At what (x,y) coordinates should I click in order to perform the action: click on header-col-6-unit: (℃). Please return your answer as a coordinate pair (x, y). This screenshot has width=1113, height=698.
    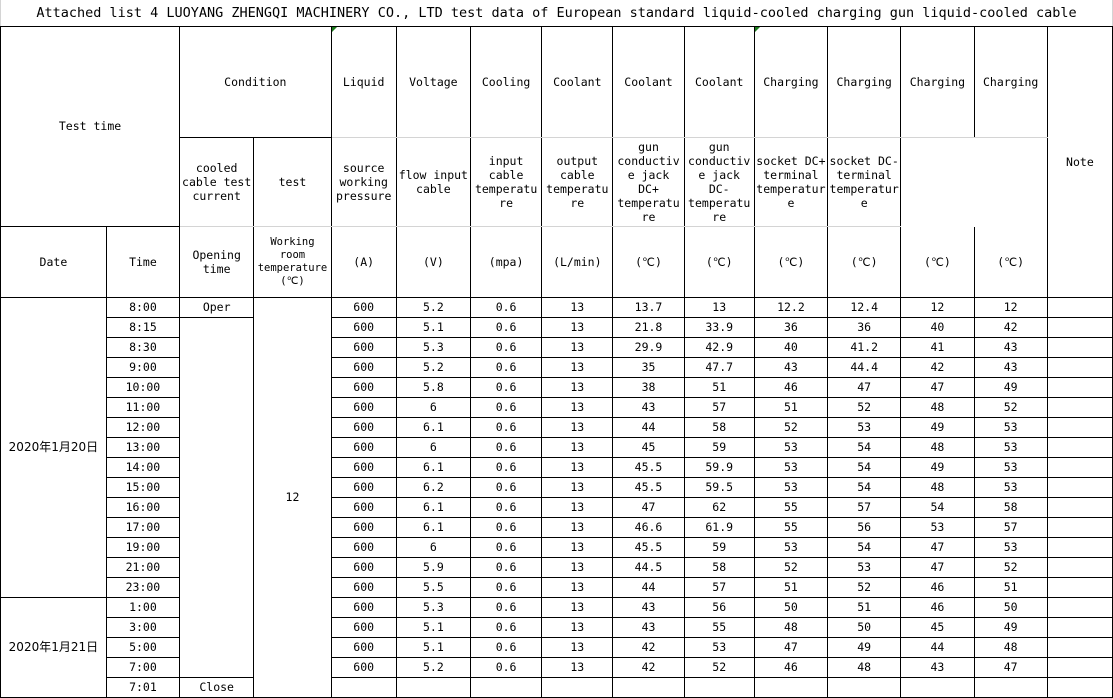
    Looking at the image, I should click on (791, 262).